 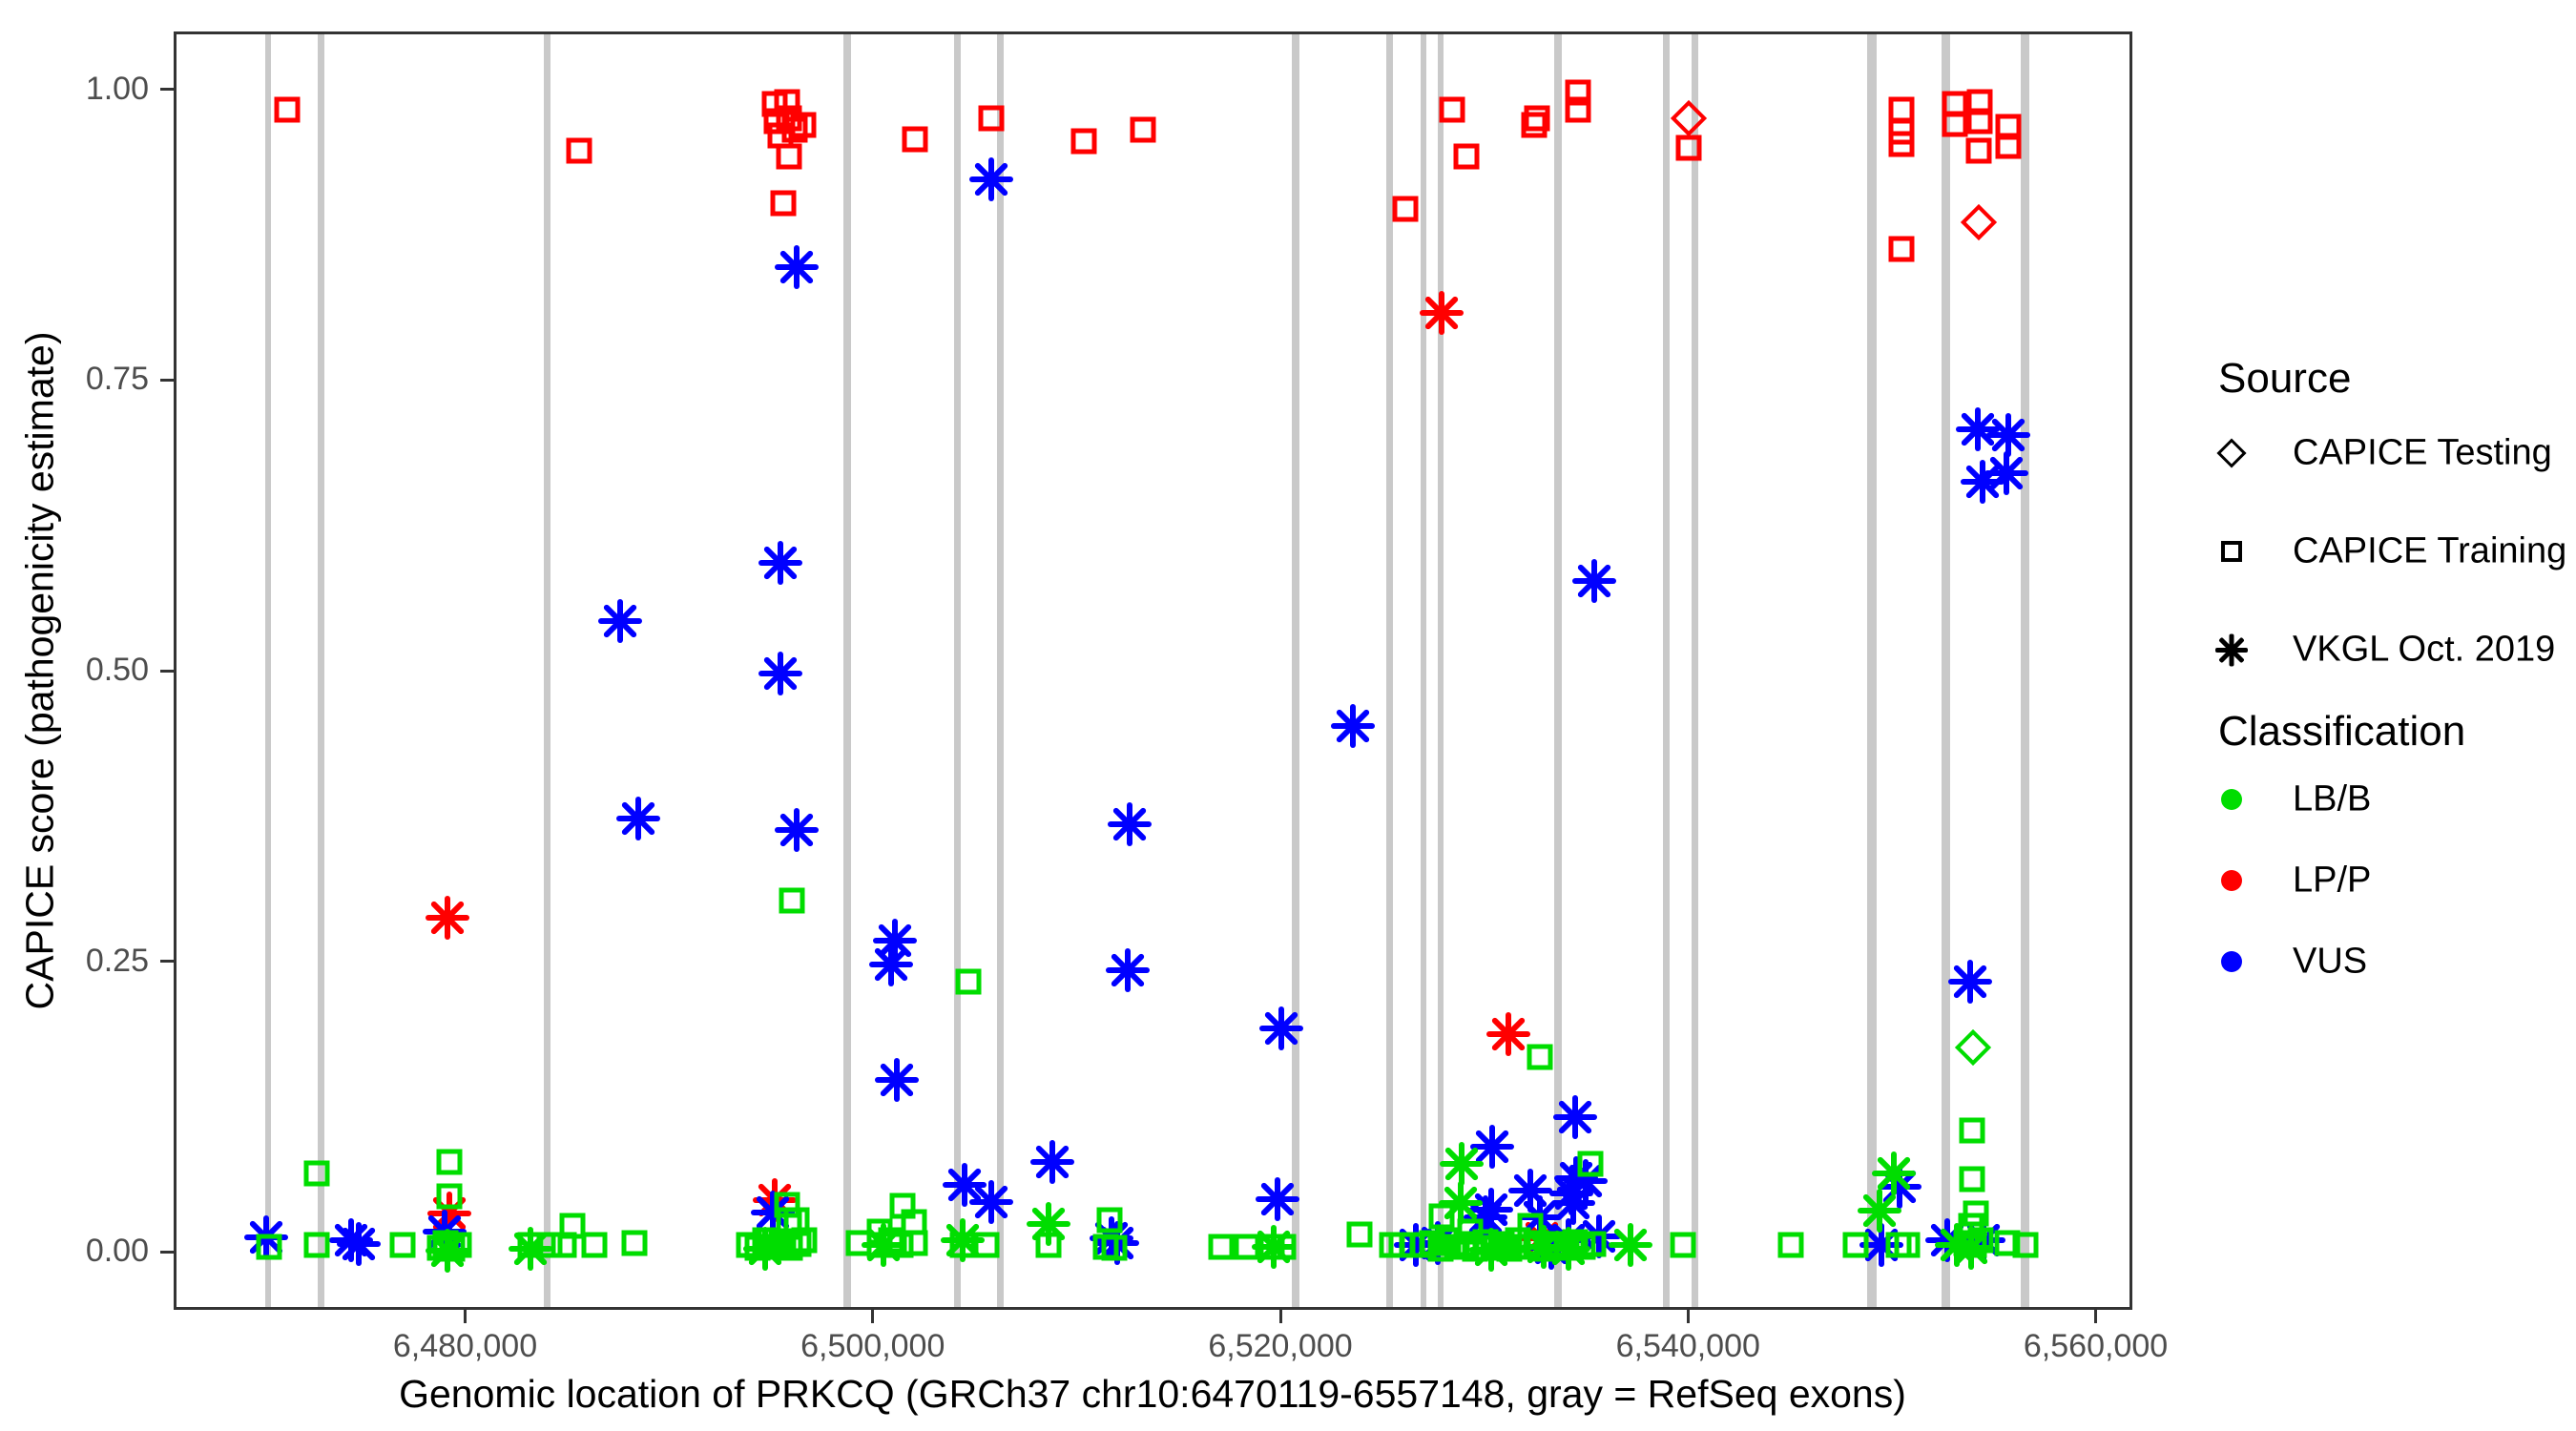 I want to click on x-tick-label: 6,560,000, so click(x=2096, y=1346).